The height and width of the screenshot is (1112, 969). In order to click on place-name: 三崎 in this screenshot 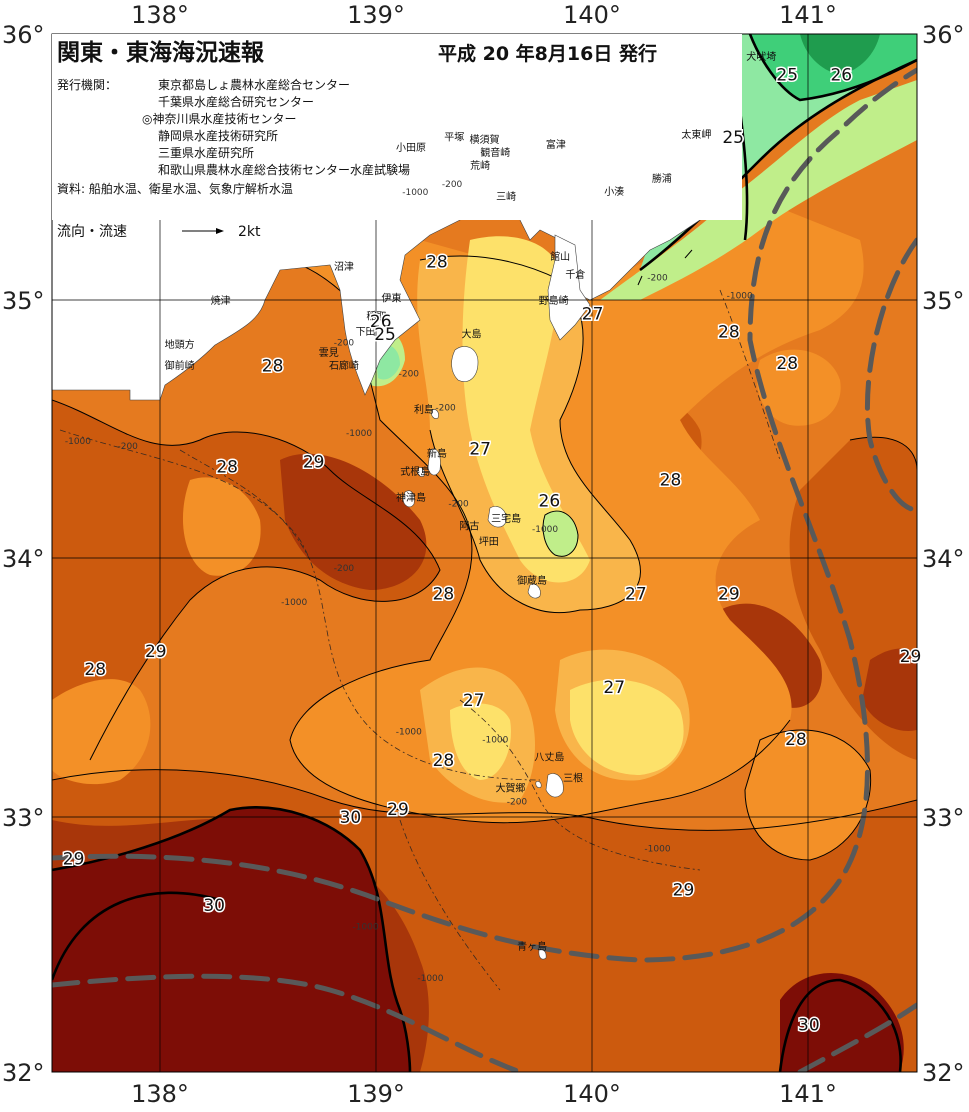, I will do `click(506, 196)`.